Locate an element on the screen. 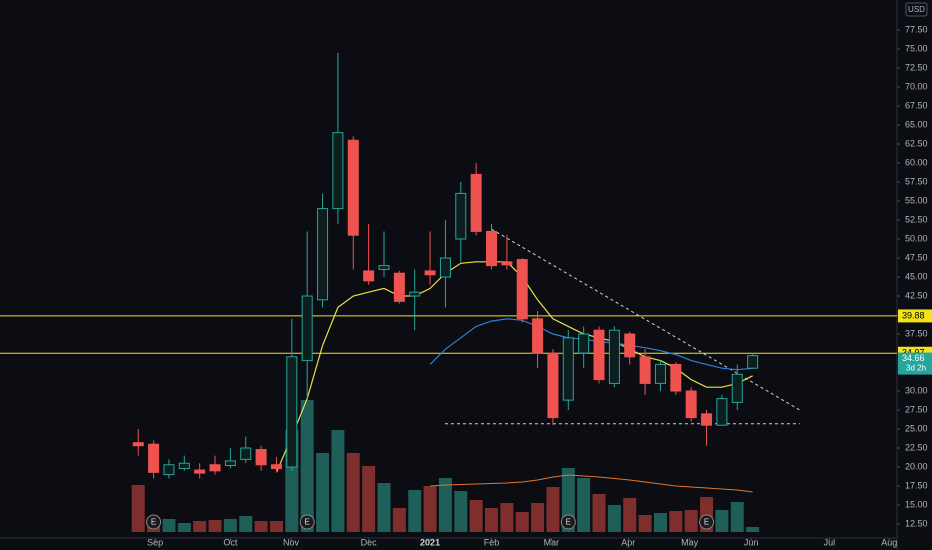  y-tick-label: 27.50 is located at coordinates (916, 409).